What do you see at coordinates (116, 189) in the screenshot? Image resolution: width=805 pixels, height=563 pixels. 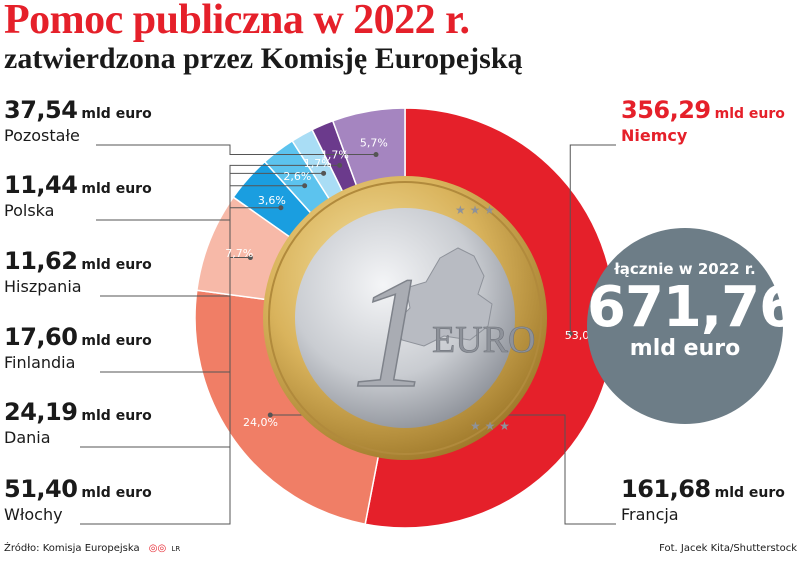 I see `unit-polska: mld euro` at bounding box center [116, 189].